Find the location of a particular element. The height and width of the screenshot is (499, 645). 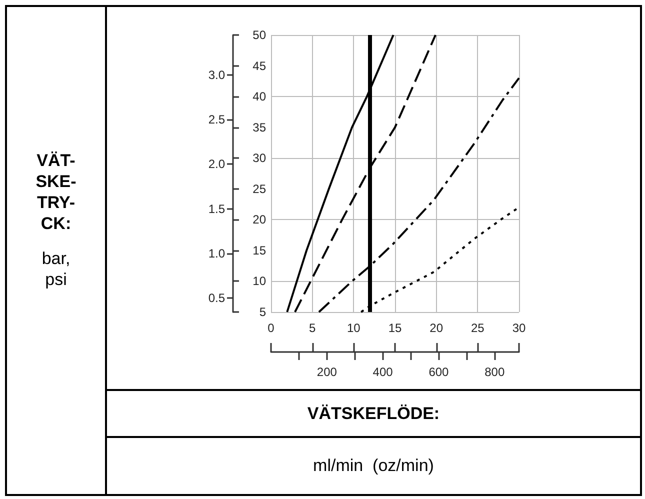

x-tick-label: 10 is located at coordinates (353, 328).